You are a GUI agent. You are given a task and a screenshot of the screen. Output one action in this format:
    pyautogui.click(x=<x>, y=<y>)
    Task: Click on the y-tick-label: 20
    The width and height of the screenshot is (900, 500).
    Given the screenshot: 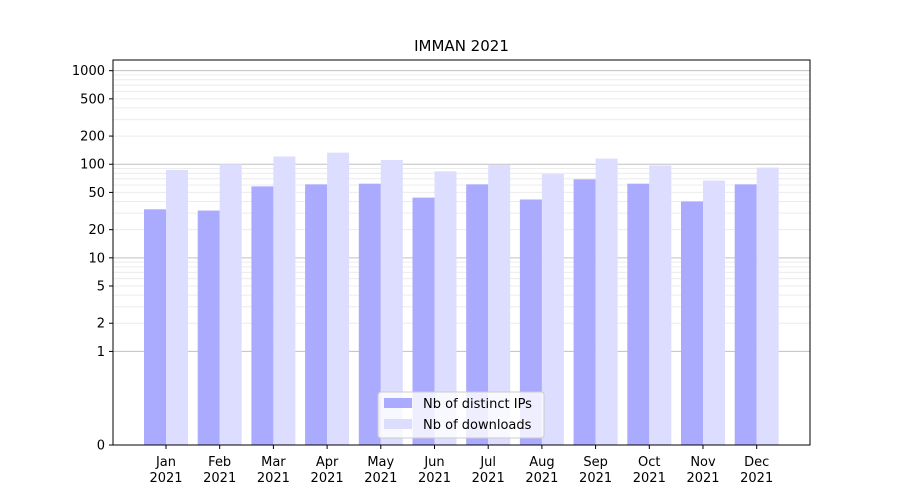 What is the action you would take?
    pyautogui.click(x=96, y=230)
    